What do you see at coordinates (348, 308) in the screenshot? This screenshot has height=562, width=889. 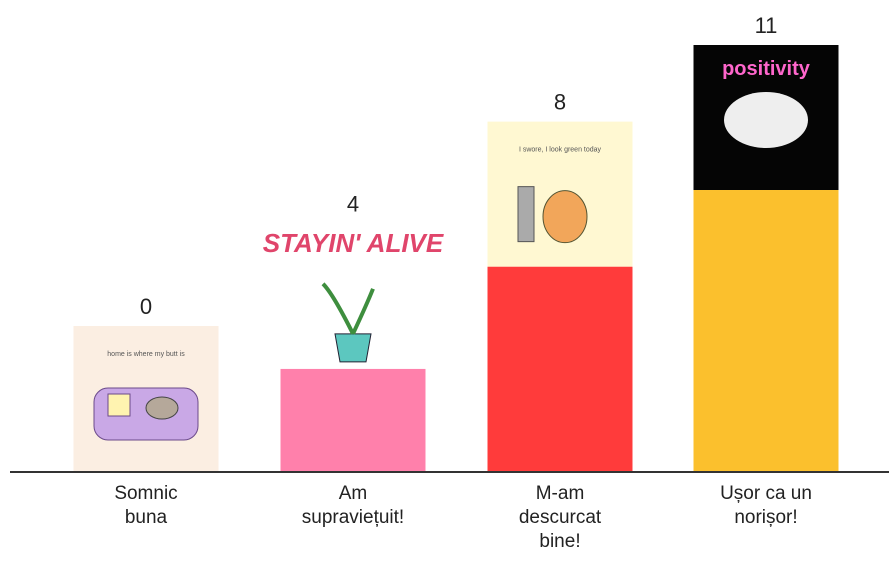 I see `leaves` at bounding box center [348, 308].